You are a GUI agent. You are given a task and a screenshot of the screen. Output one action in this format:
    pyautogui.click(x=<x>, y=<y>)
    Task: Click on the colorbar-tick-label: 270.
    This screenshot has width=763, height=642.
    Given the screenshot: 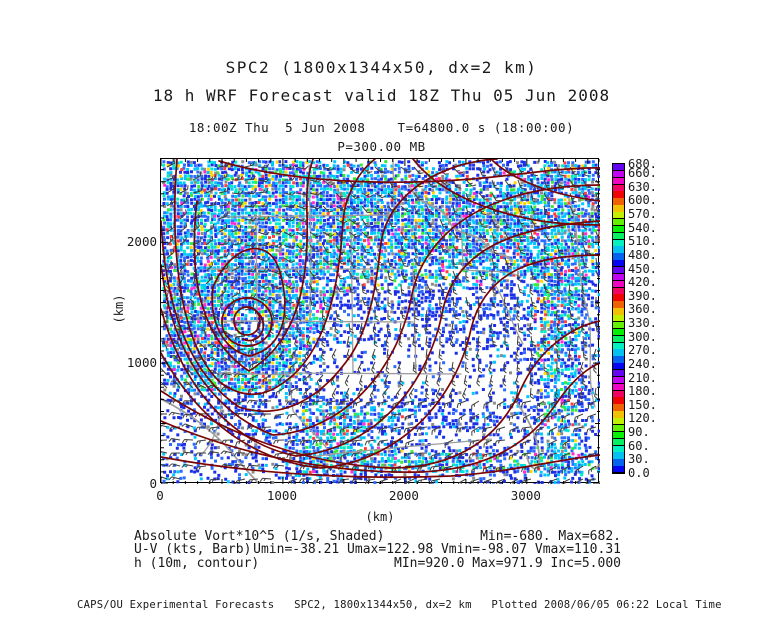 What is the action you would take?
    pyautogui.click(x=642, y=350)
    